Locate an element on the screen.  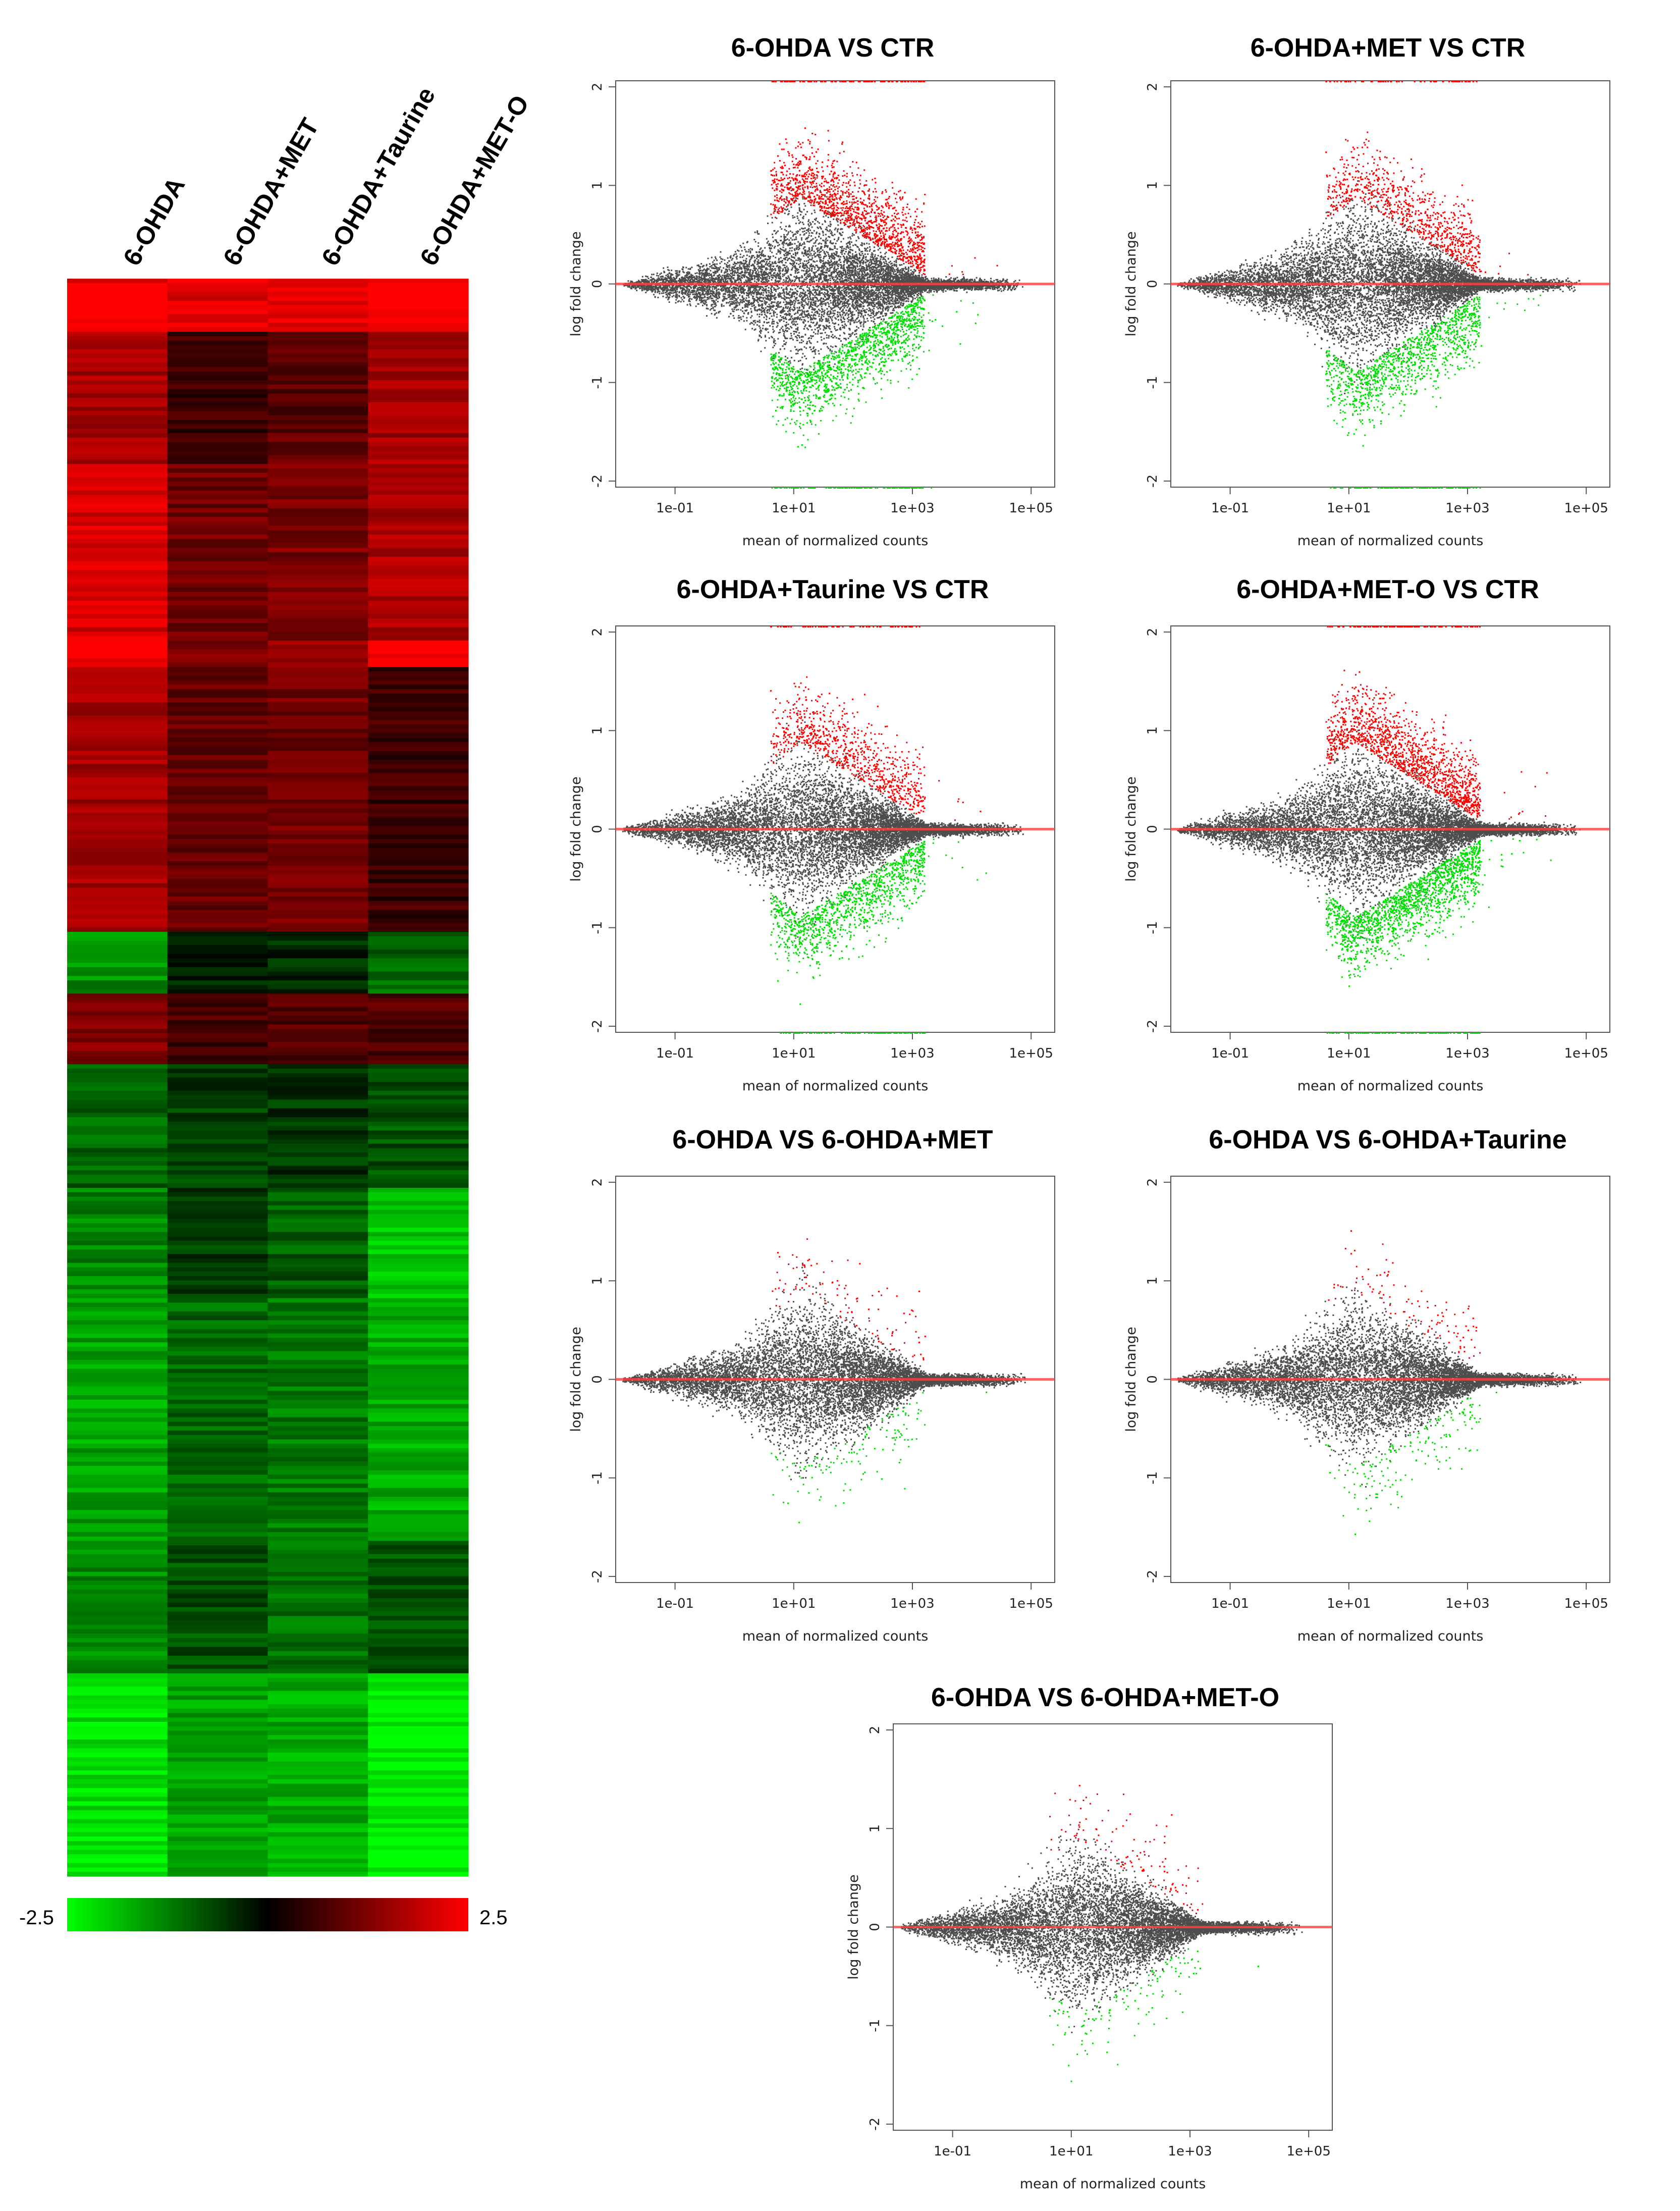
y-tick-label: 2 is located at coordinates (876, 1730).